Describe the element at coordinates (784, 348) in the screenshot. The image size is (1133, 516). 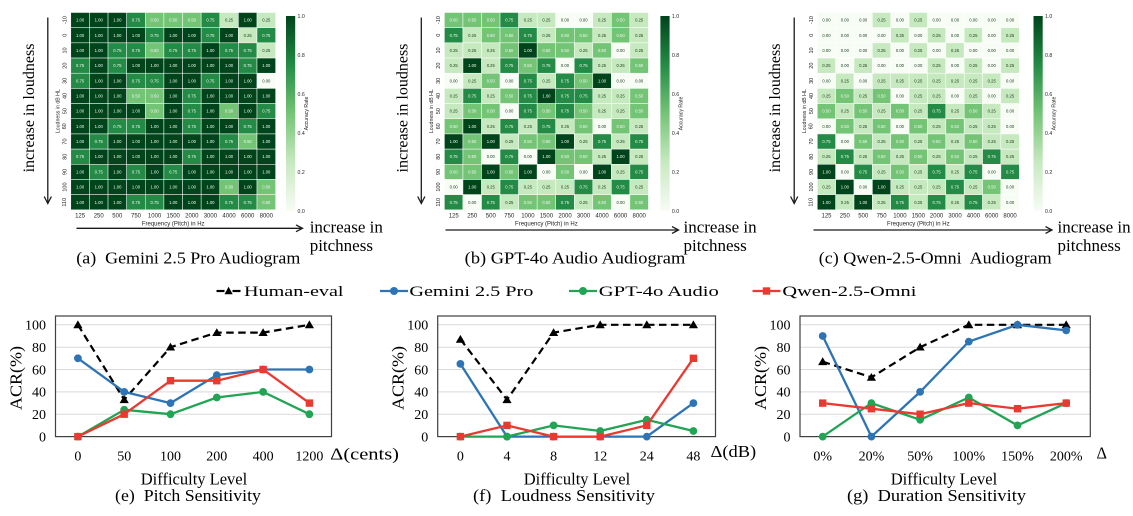
I see `svg-text: 80` at that location.